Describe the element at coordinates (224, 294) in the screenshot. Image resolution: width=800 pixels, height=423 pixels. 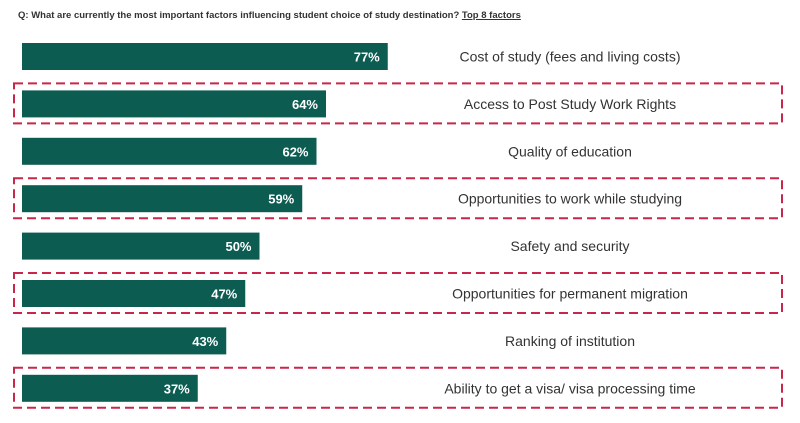
I see `bar-value-label: 47%` at that location.